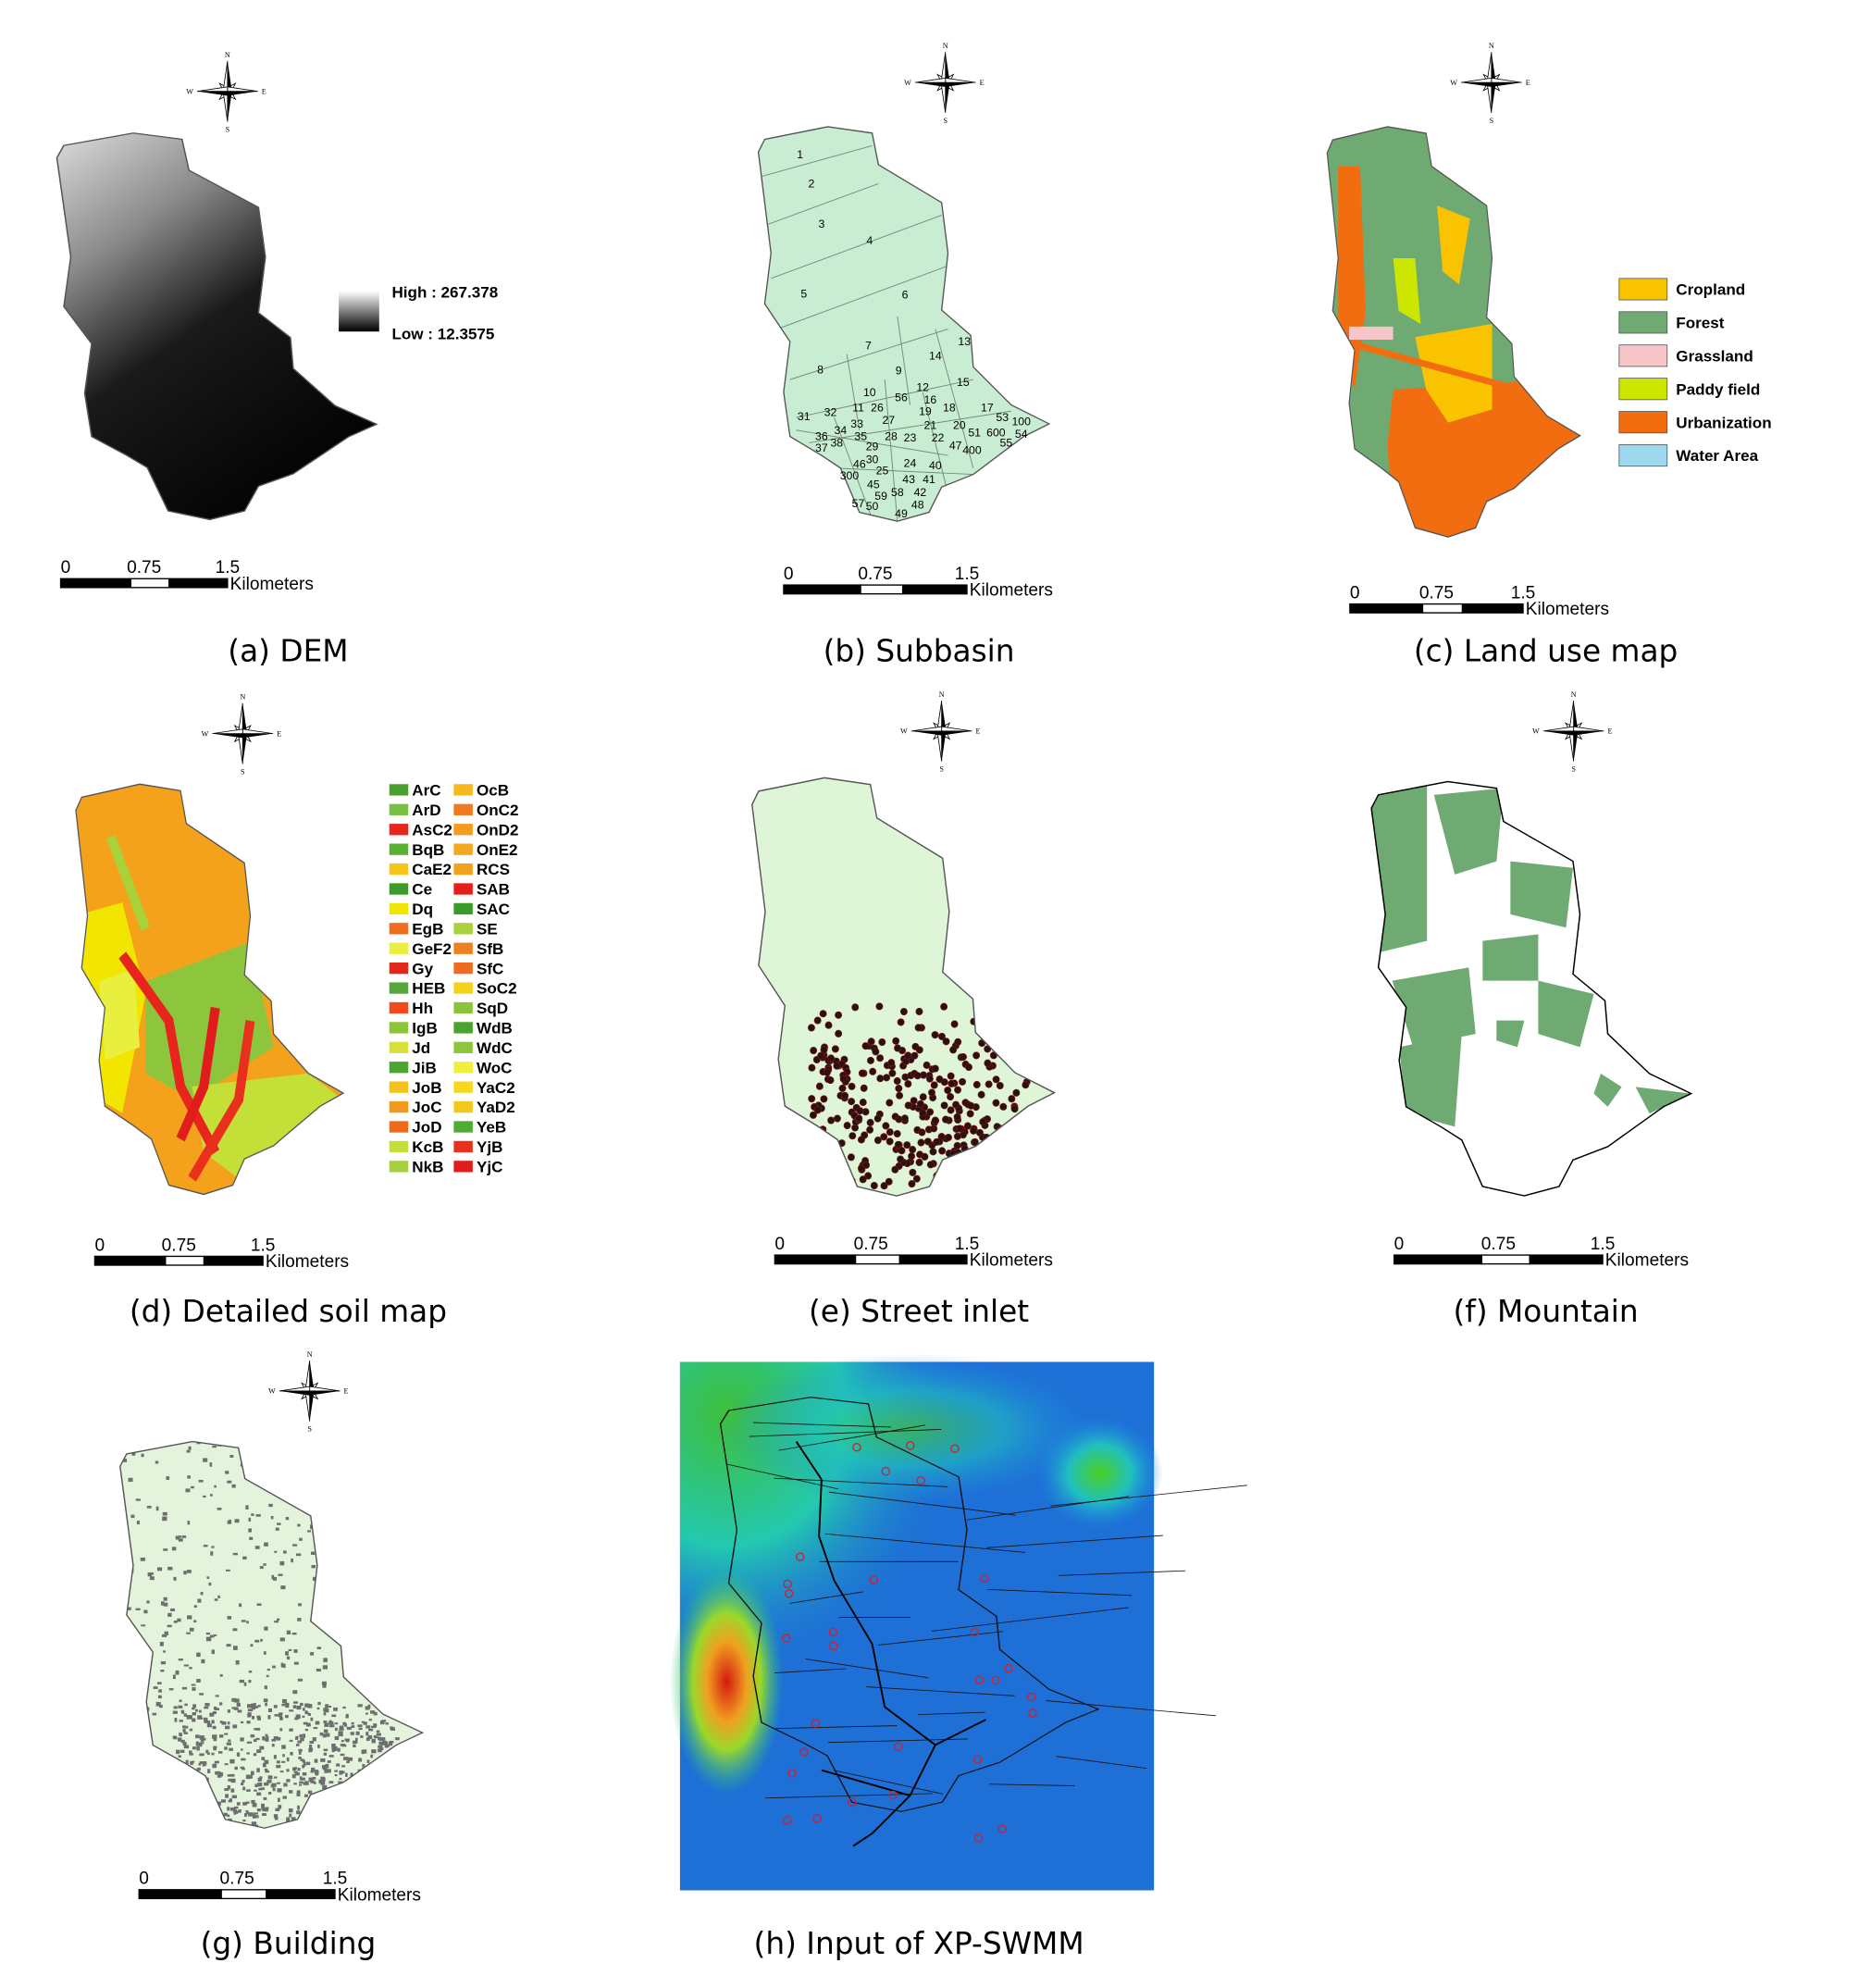  I want to click on subbasin-label: 11, so click(858, 407).